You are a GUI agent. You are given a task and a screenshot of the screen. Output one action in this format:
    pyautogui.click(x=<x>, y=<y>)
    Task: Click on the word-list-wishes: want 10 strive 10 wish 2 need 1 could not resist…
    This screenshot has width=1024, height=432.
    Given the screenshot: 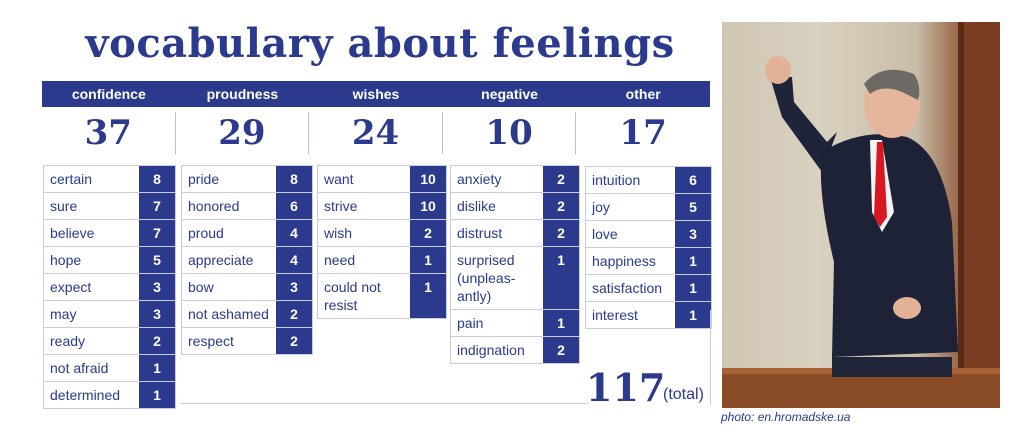 What is the action you would take?
    pyautogui.click(x=382, y=242)
    